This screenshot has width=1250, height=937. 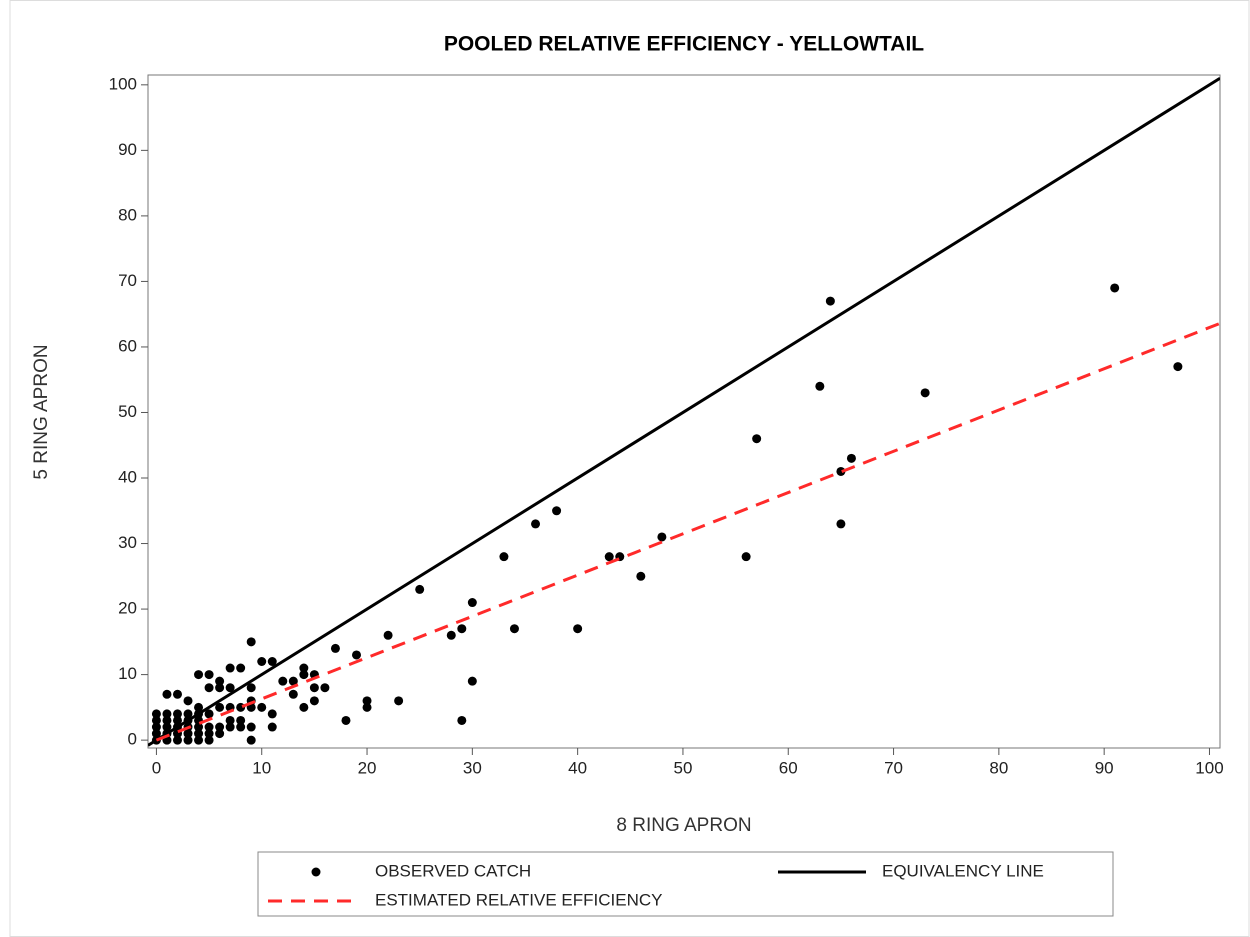 What do you see at coordinates (367, 767) in the screenshot?
I see `x-tick-label: 20` at bounding box center [367, 767].